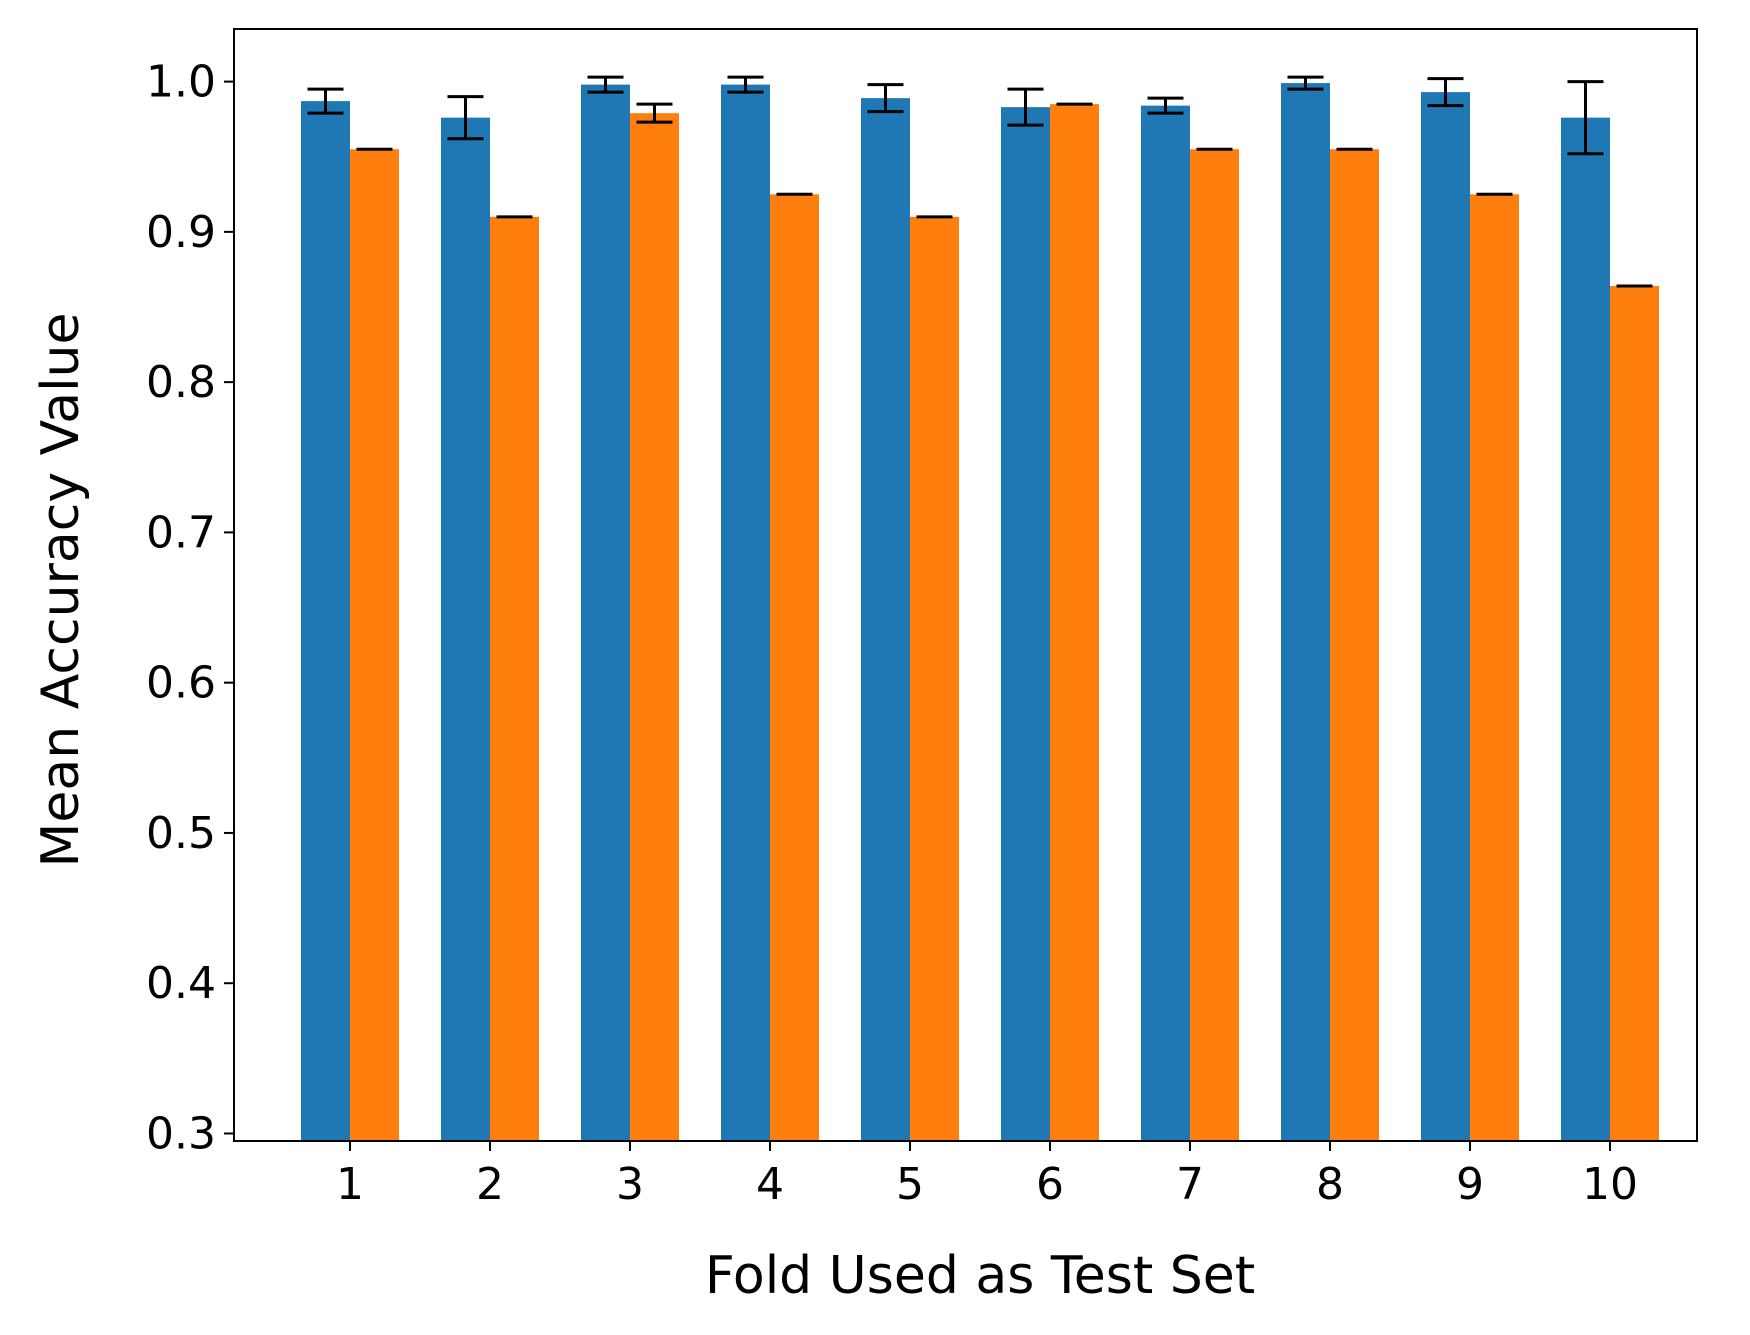 This screenshot has width=1750, height=1335. Describe the element at coordinates (1050, 1184) in the screenshot. I see `x-tick-label: 6` at that location.